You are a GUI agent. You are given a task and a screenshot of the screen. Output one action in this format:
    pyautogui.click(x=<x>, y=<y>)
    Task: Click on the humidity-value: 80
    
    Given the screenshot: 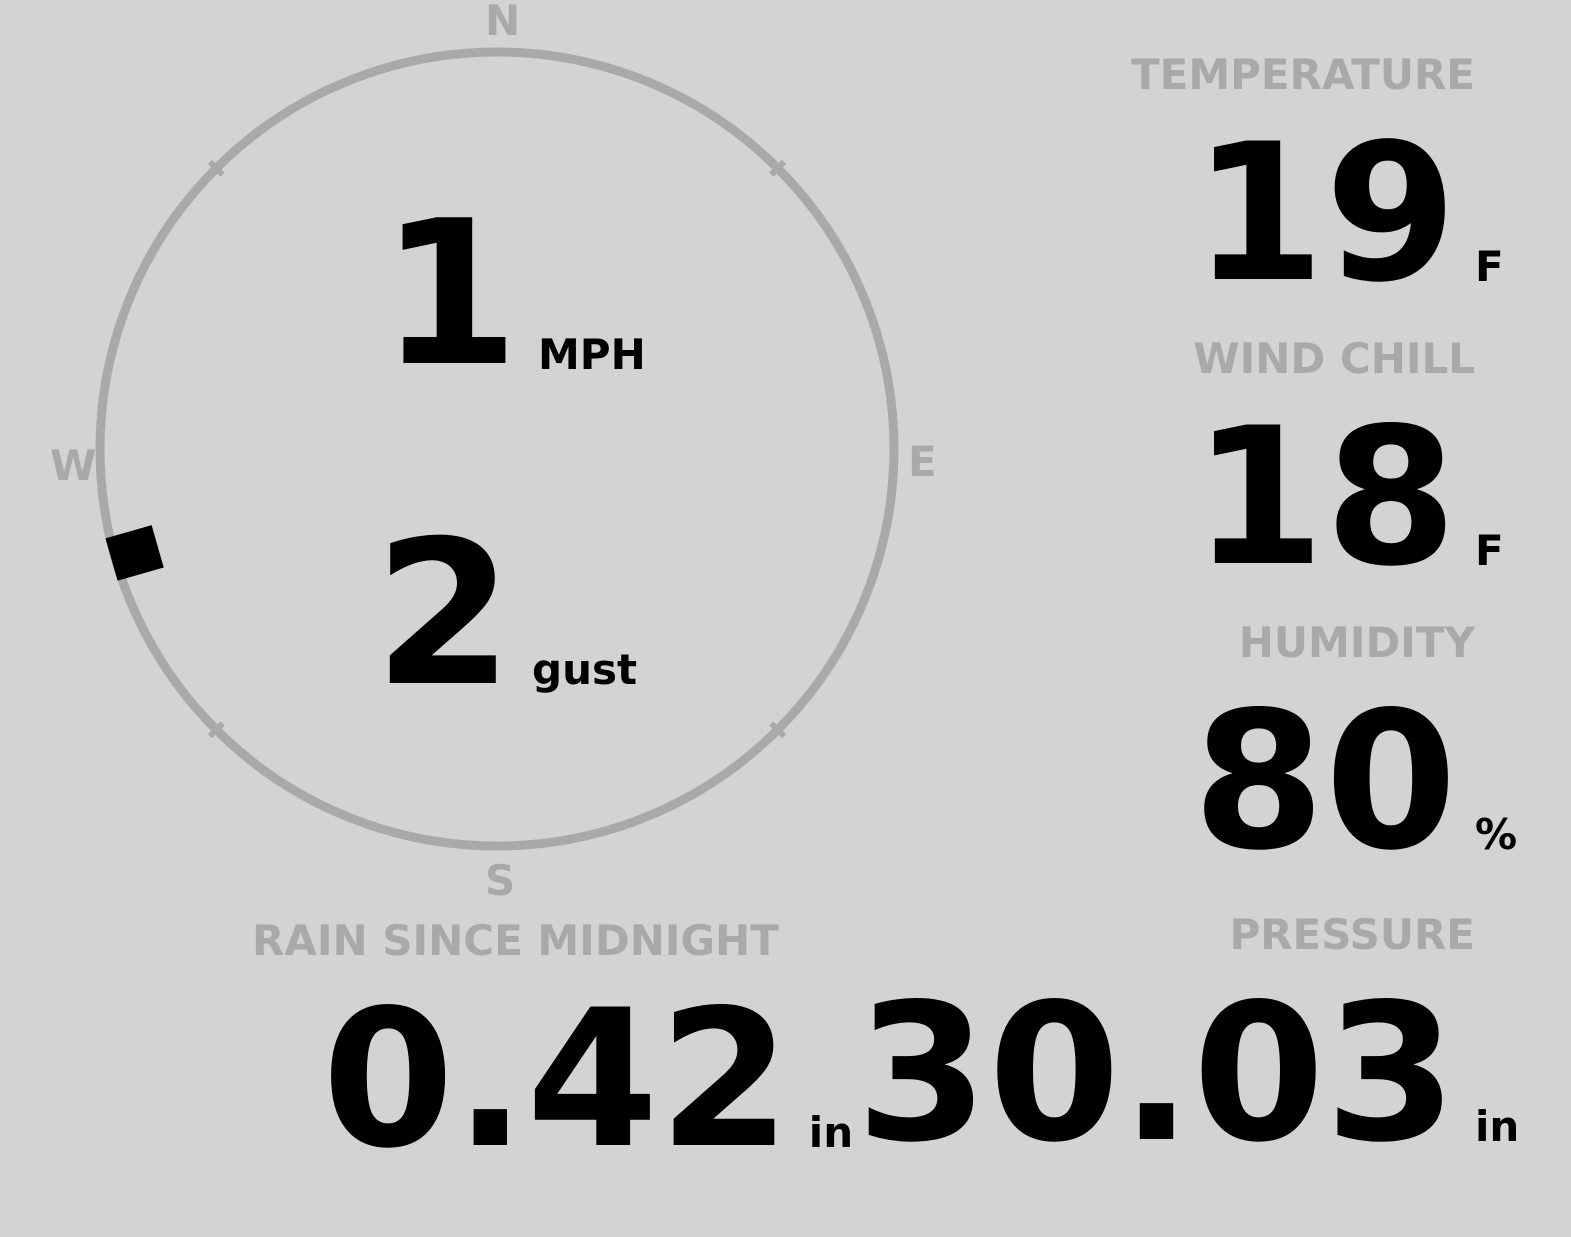 What is the action you would take?
    pyautogui.click(x=1324, y=782)
    